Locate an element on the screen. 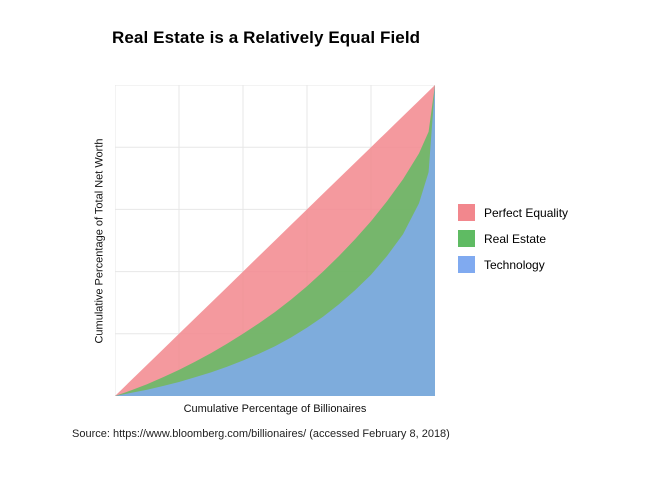 The image size is (672, 480). legend: Perfect Equality Real Estate Technology is located at coordinates (513, 243).